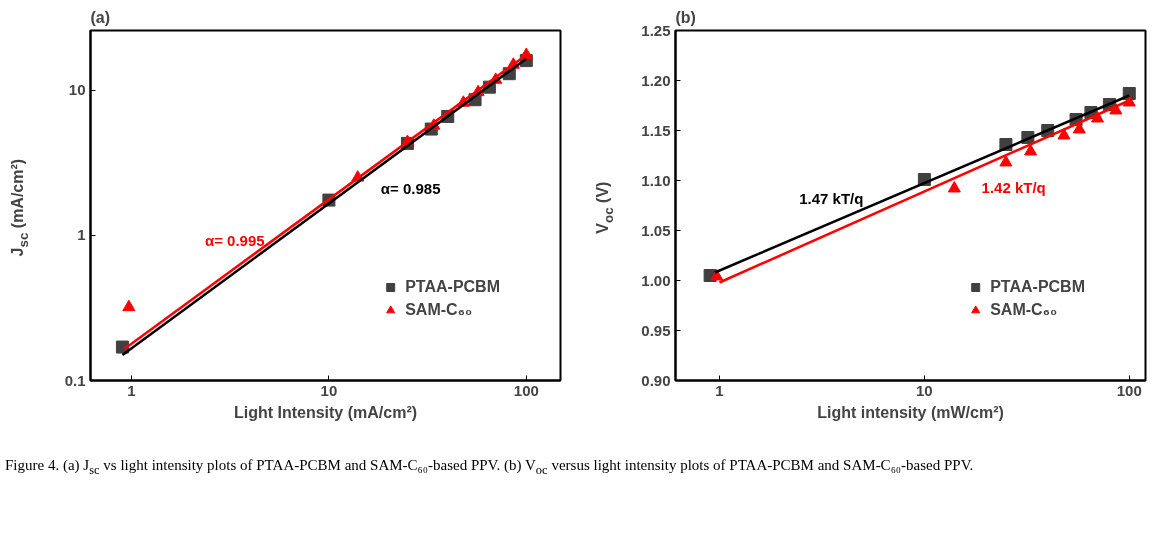  Describe the element at coordinates (77, 90) in the screenshot. I see `y-tick-label: 10` at that location.